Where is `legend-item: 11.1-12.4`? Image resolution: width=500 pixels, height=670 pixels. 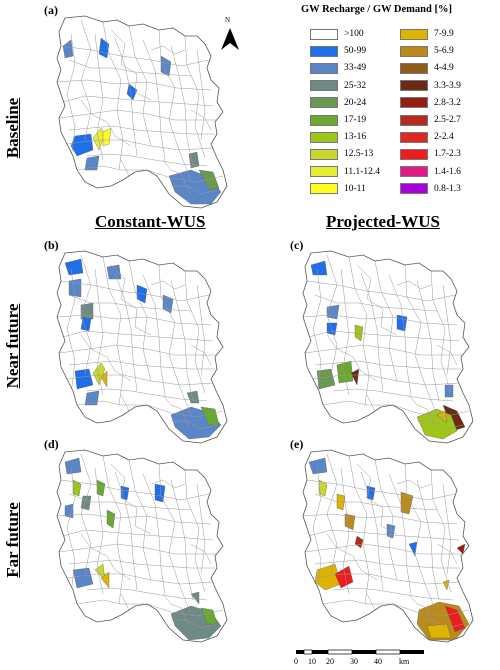 legend-item: 11.1-12.4 is located at coordinates (345, 172).